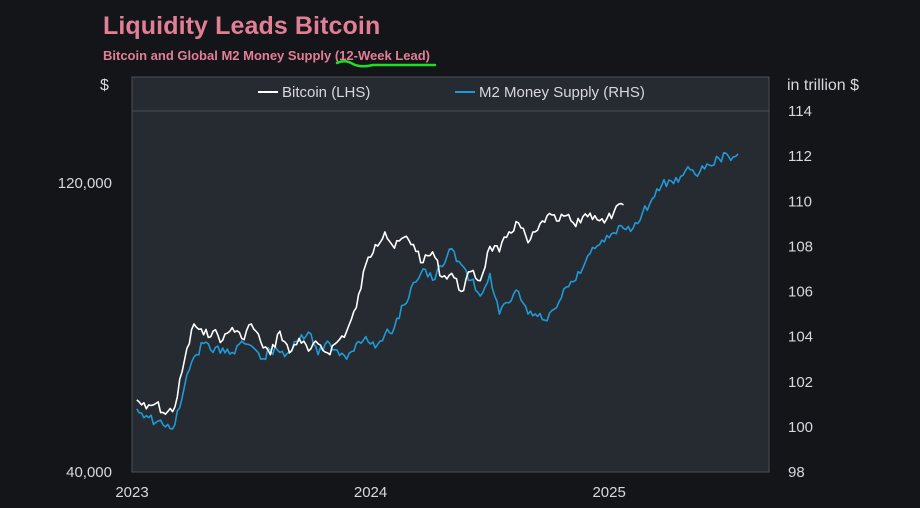  Describe the element at coordinates (800, 111) in the screenshot. I see `right-tick-label: 114` at that location.